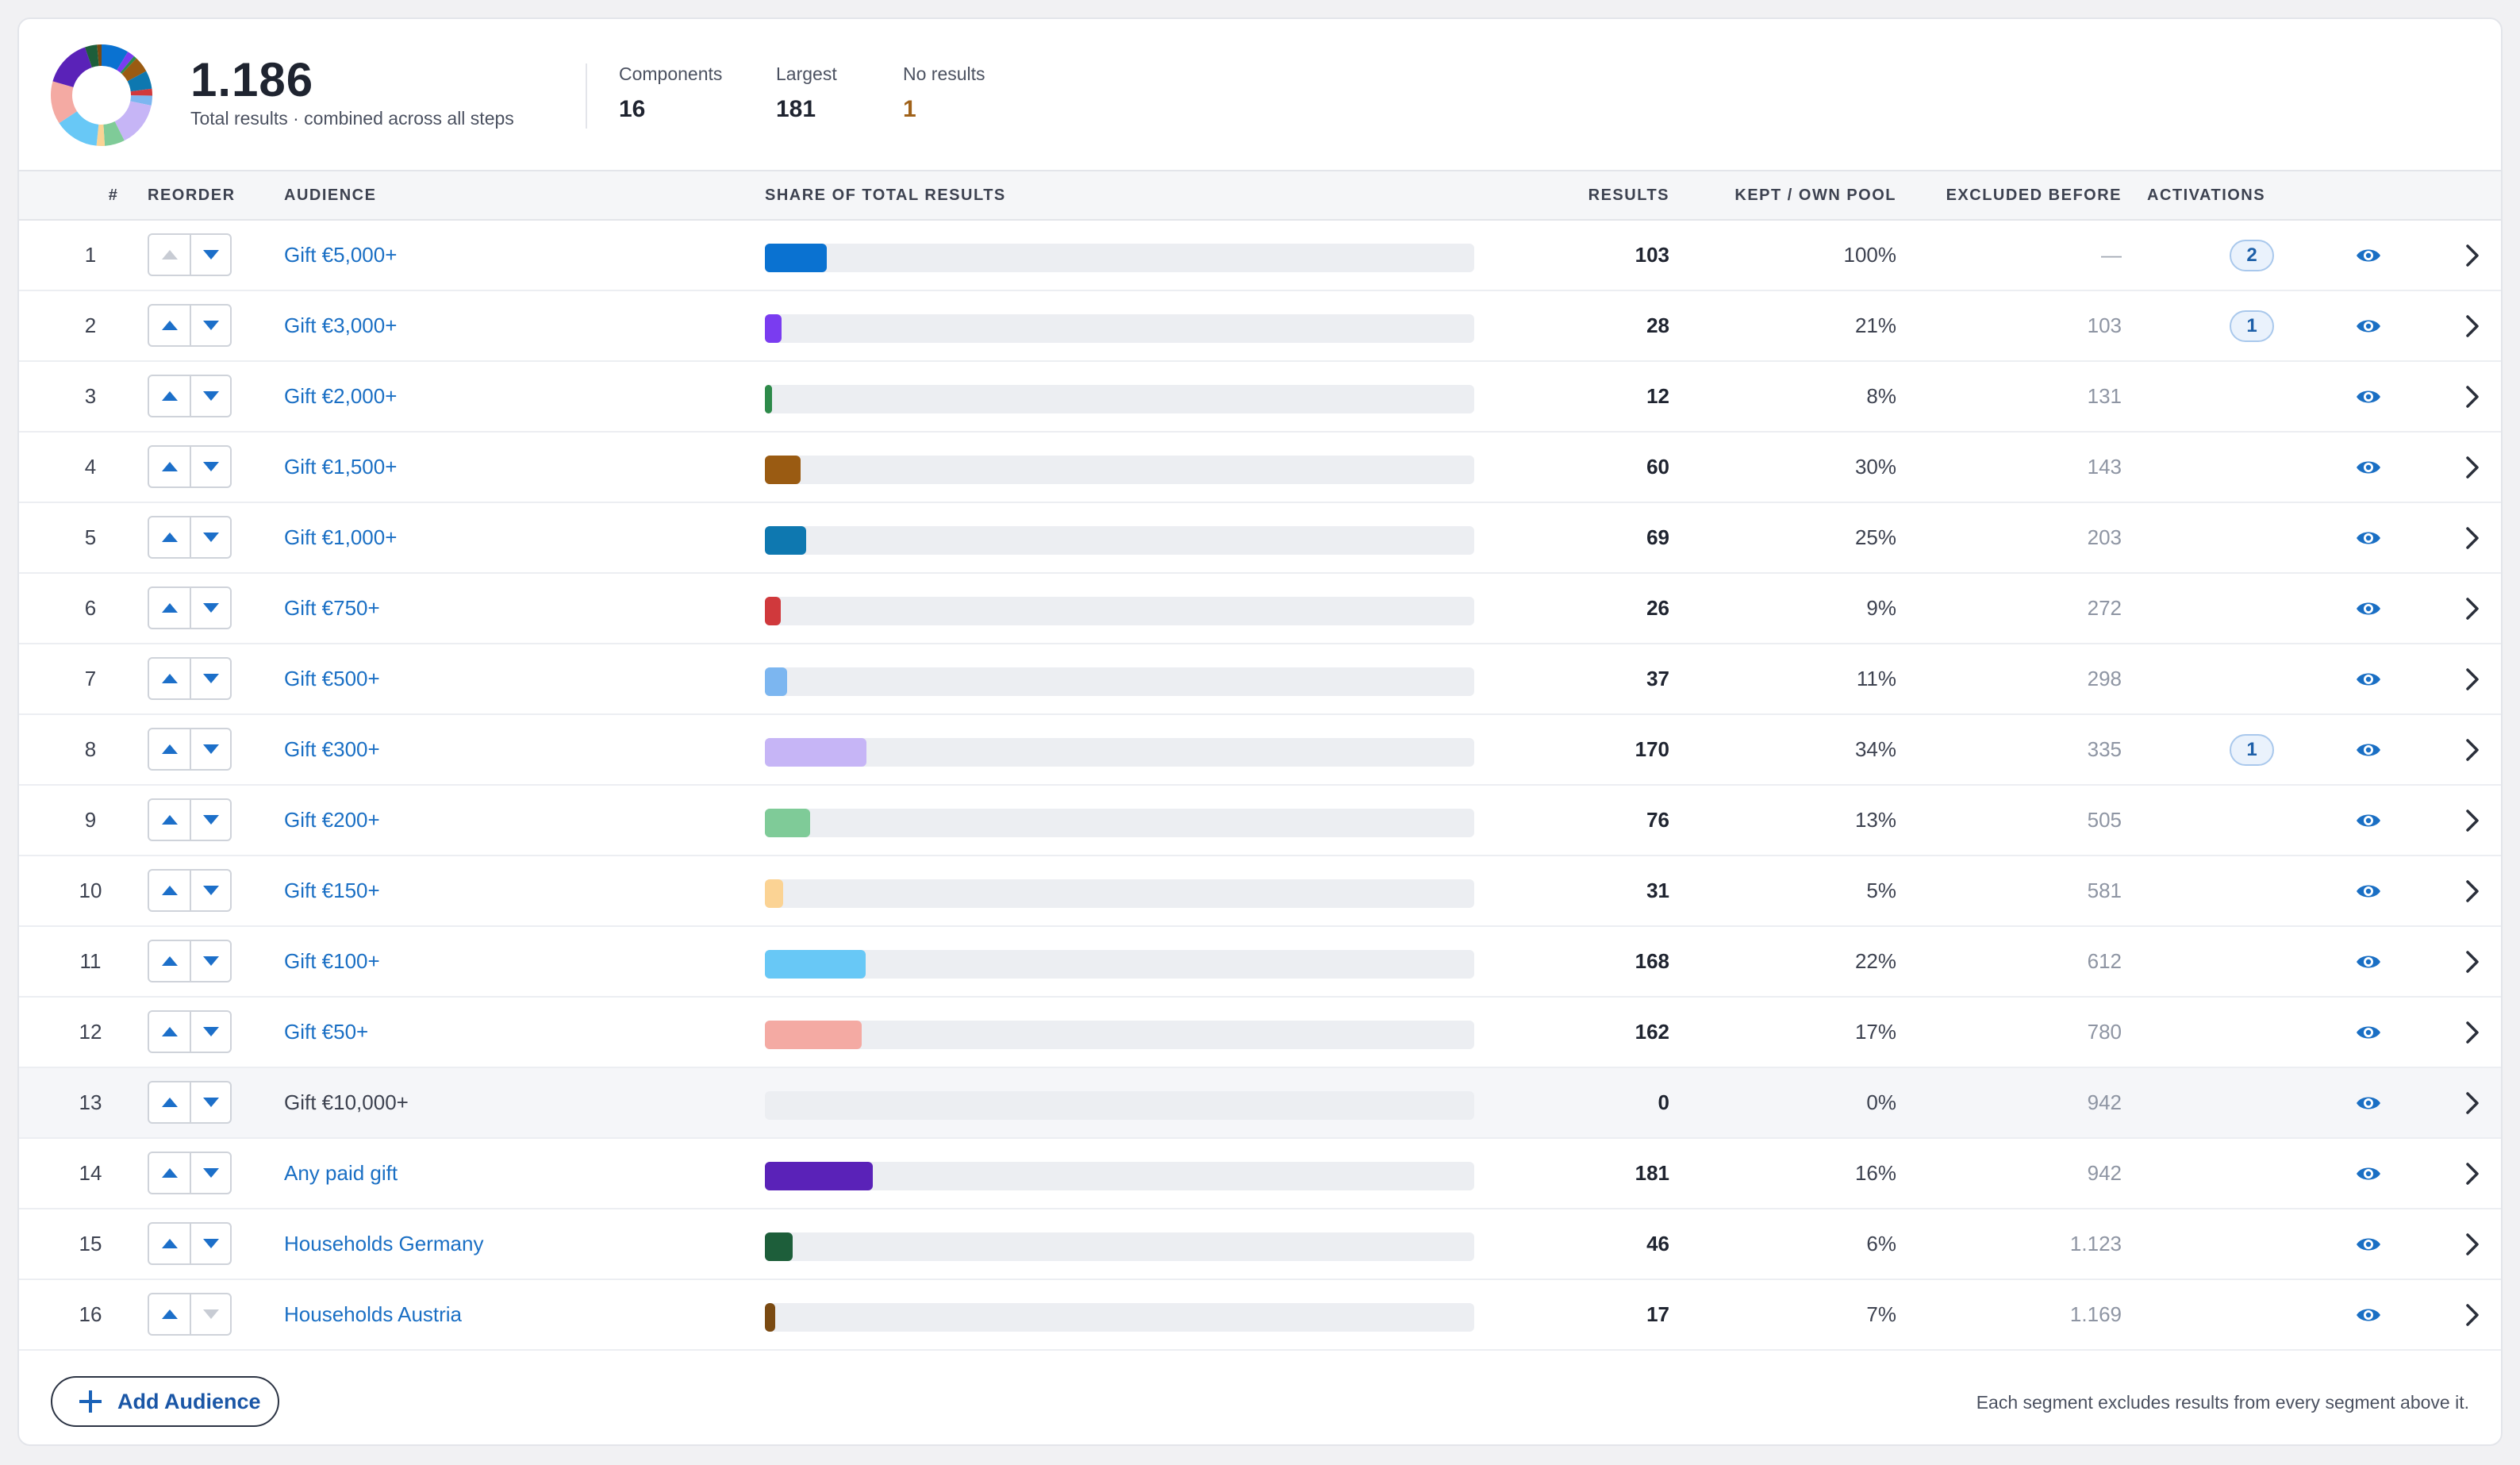 The height and width of the screenshot is (1465, 2520). Describe the element at coordinates (384, 1244) in the screenshot. I see `audience-name: Households Germany` at that location.